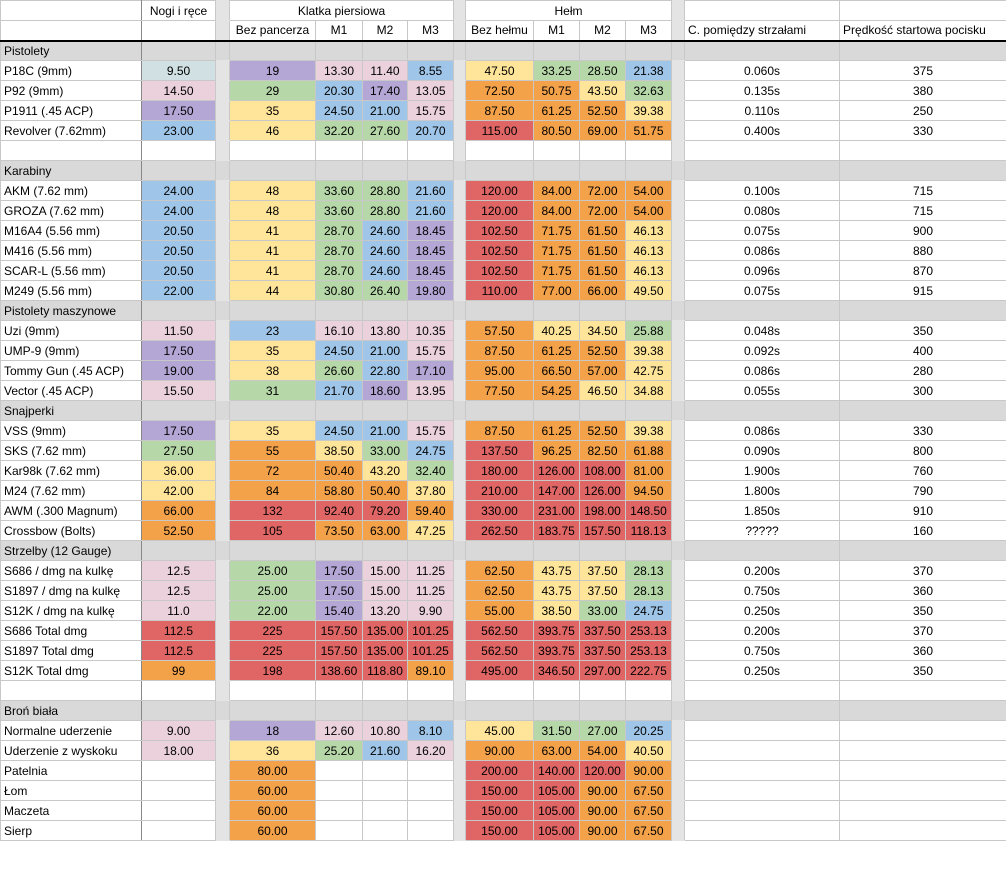 This screenshot has height=883, width=1006. What do you see at coordinates (339, 350) in the screenshot?
I see `cell: 24.50` at bounding box center [339, 350].